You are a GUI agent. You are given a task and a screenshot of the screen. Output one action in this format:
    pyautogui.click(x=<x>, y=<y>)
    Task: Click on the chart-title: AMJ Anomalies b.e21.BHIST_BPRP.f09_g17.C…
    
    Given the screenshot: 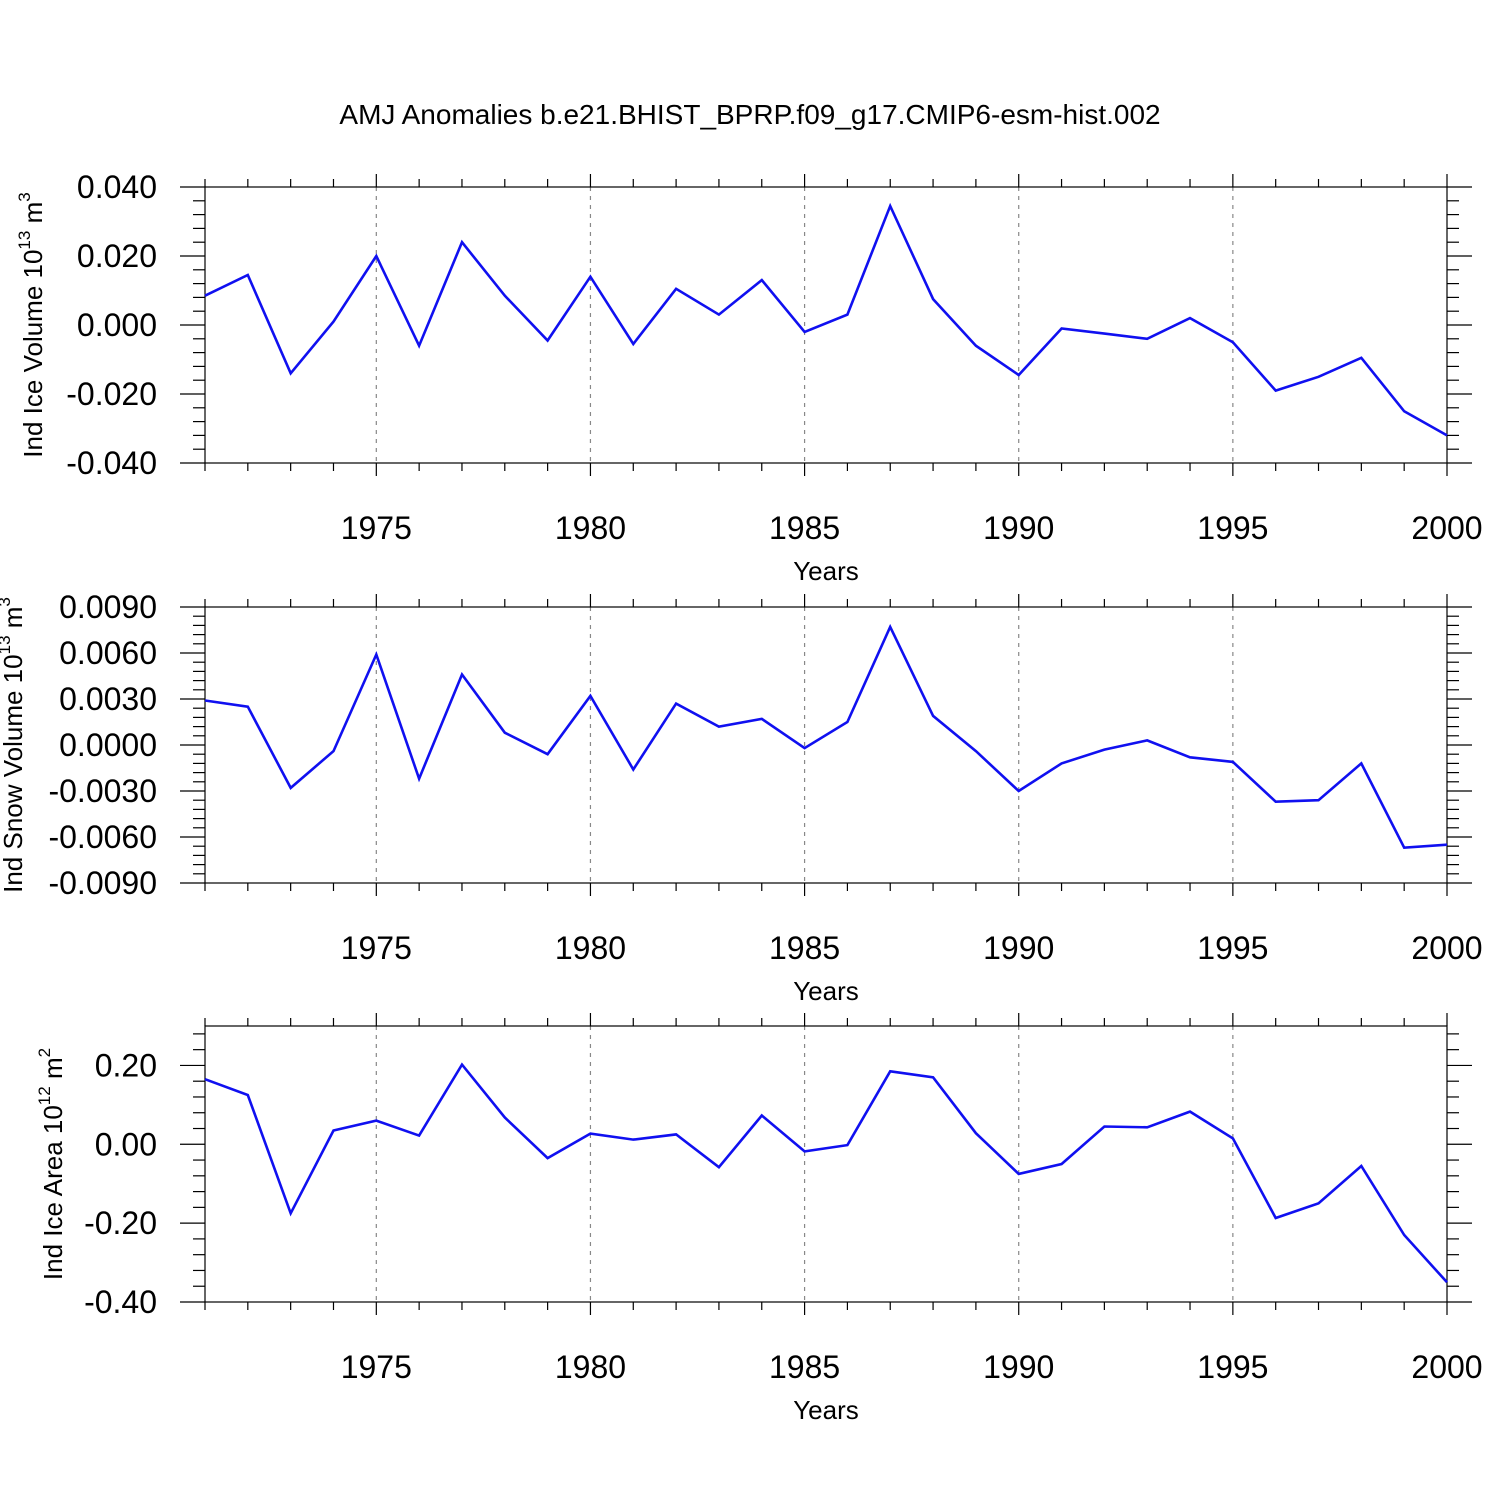 What is the action you would take?
    pyautogui.click(x=749, y=114)
    